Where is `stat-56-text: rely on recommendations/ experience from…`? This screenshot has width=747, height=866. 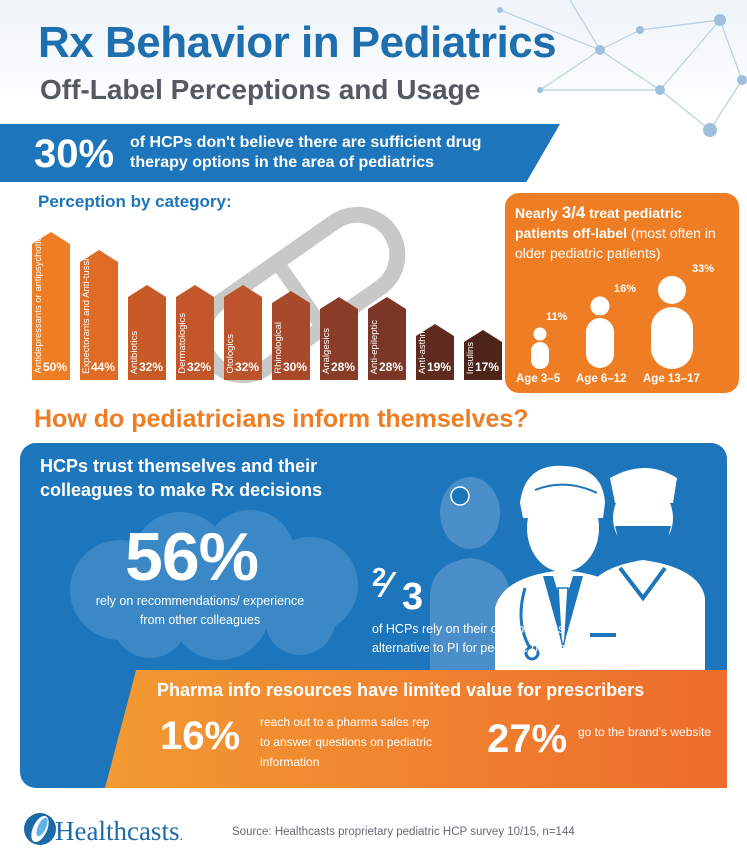 stat-56-text: rely on recommendations/ experience from… is located at coordinates (200, 610).